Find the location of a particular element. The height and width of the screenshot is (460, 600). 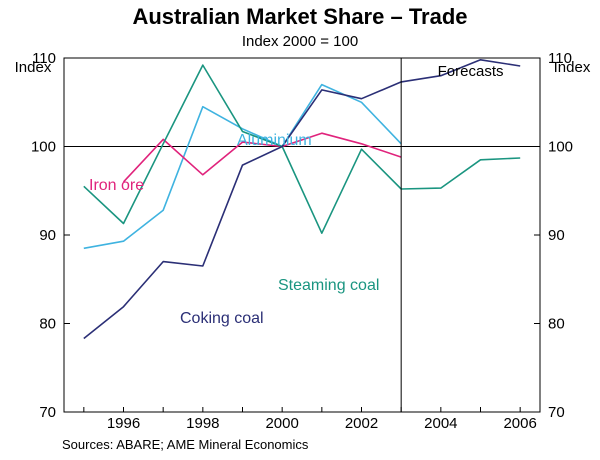

series-label-aluminium: Aluminium is located at coordinates (274, 140).